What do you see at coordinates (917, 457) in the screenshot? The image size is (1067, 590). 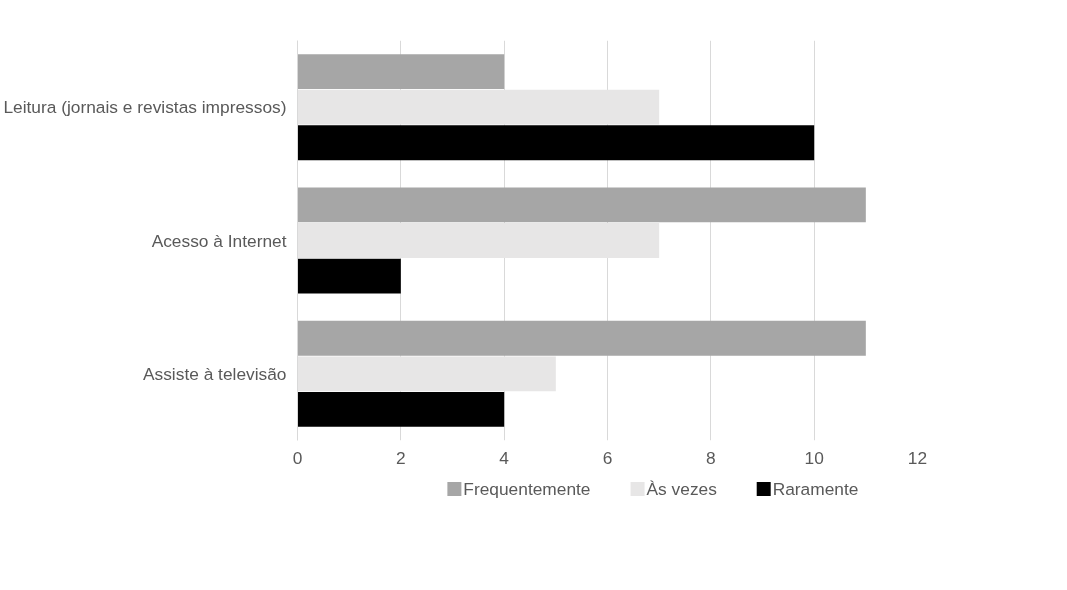 I see `x-tick-label: 12` at bounding box center [917, 457].